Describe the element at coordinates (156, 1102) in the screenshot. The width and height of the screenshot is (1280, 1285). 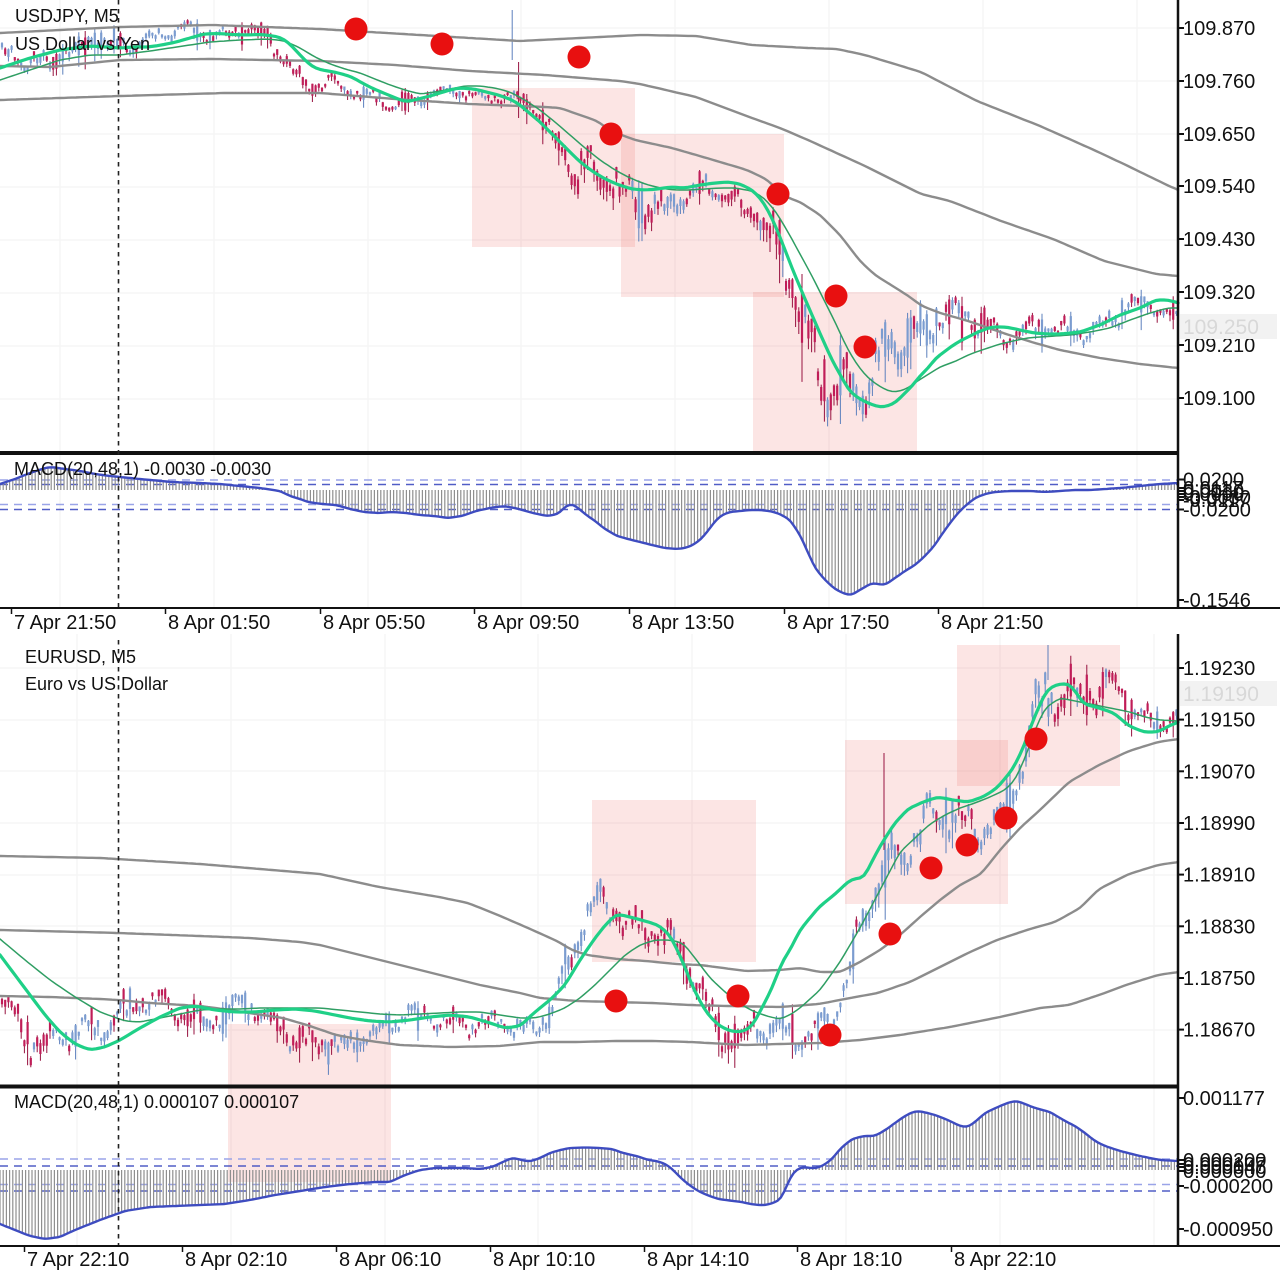
I see `svg-text:MACD(20,48,1) 0.000107 0.00010: MACD(20,48,1) 0.000107 0.000107` at that location.